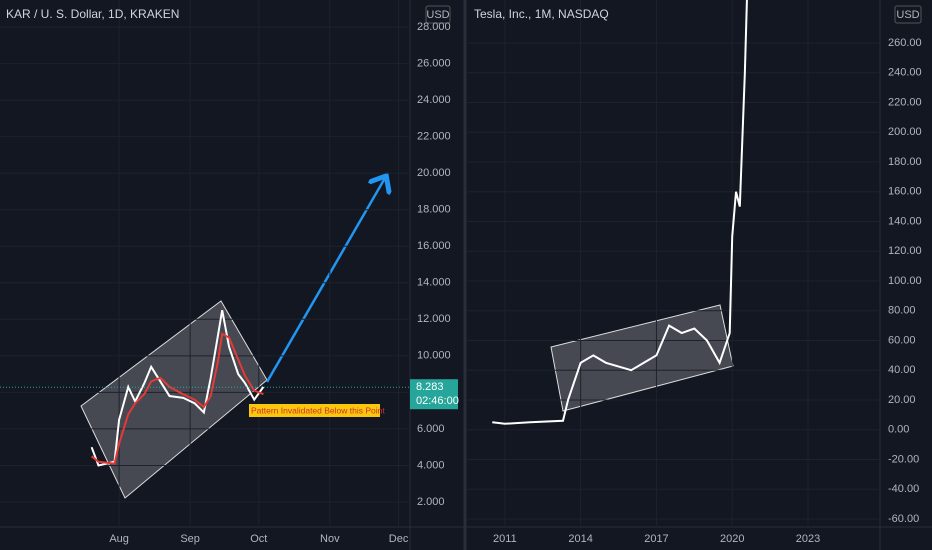  What do you see at coordinates (808, 539) in the screenshot?
I see `x-tick-label: 2023` at bounding box center [808, 539].